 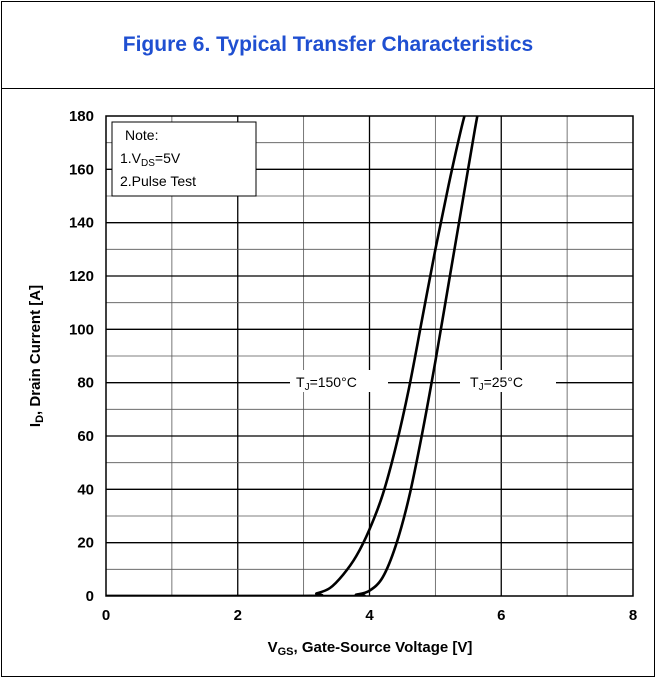 I want to click on y-tick-labels: 0 20 40 60 80 100 120 140 160 180, so click(x=81, y=356).